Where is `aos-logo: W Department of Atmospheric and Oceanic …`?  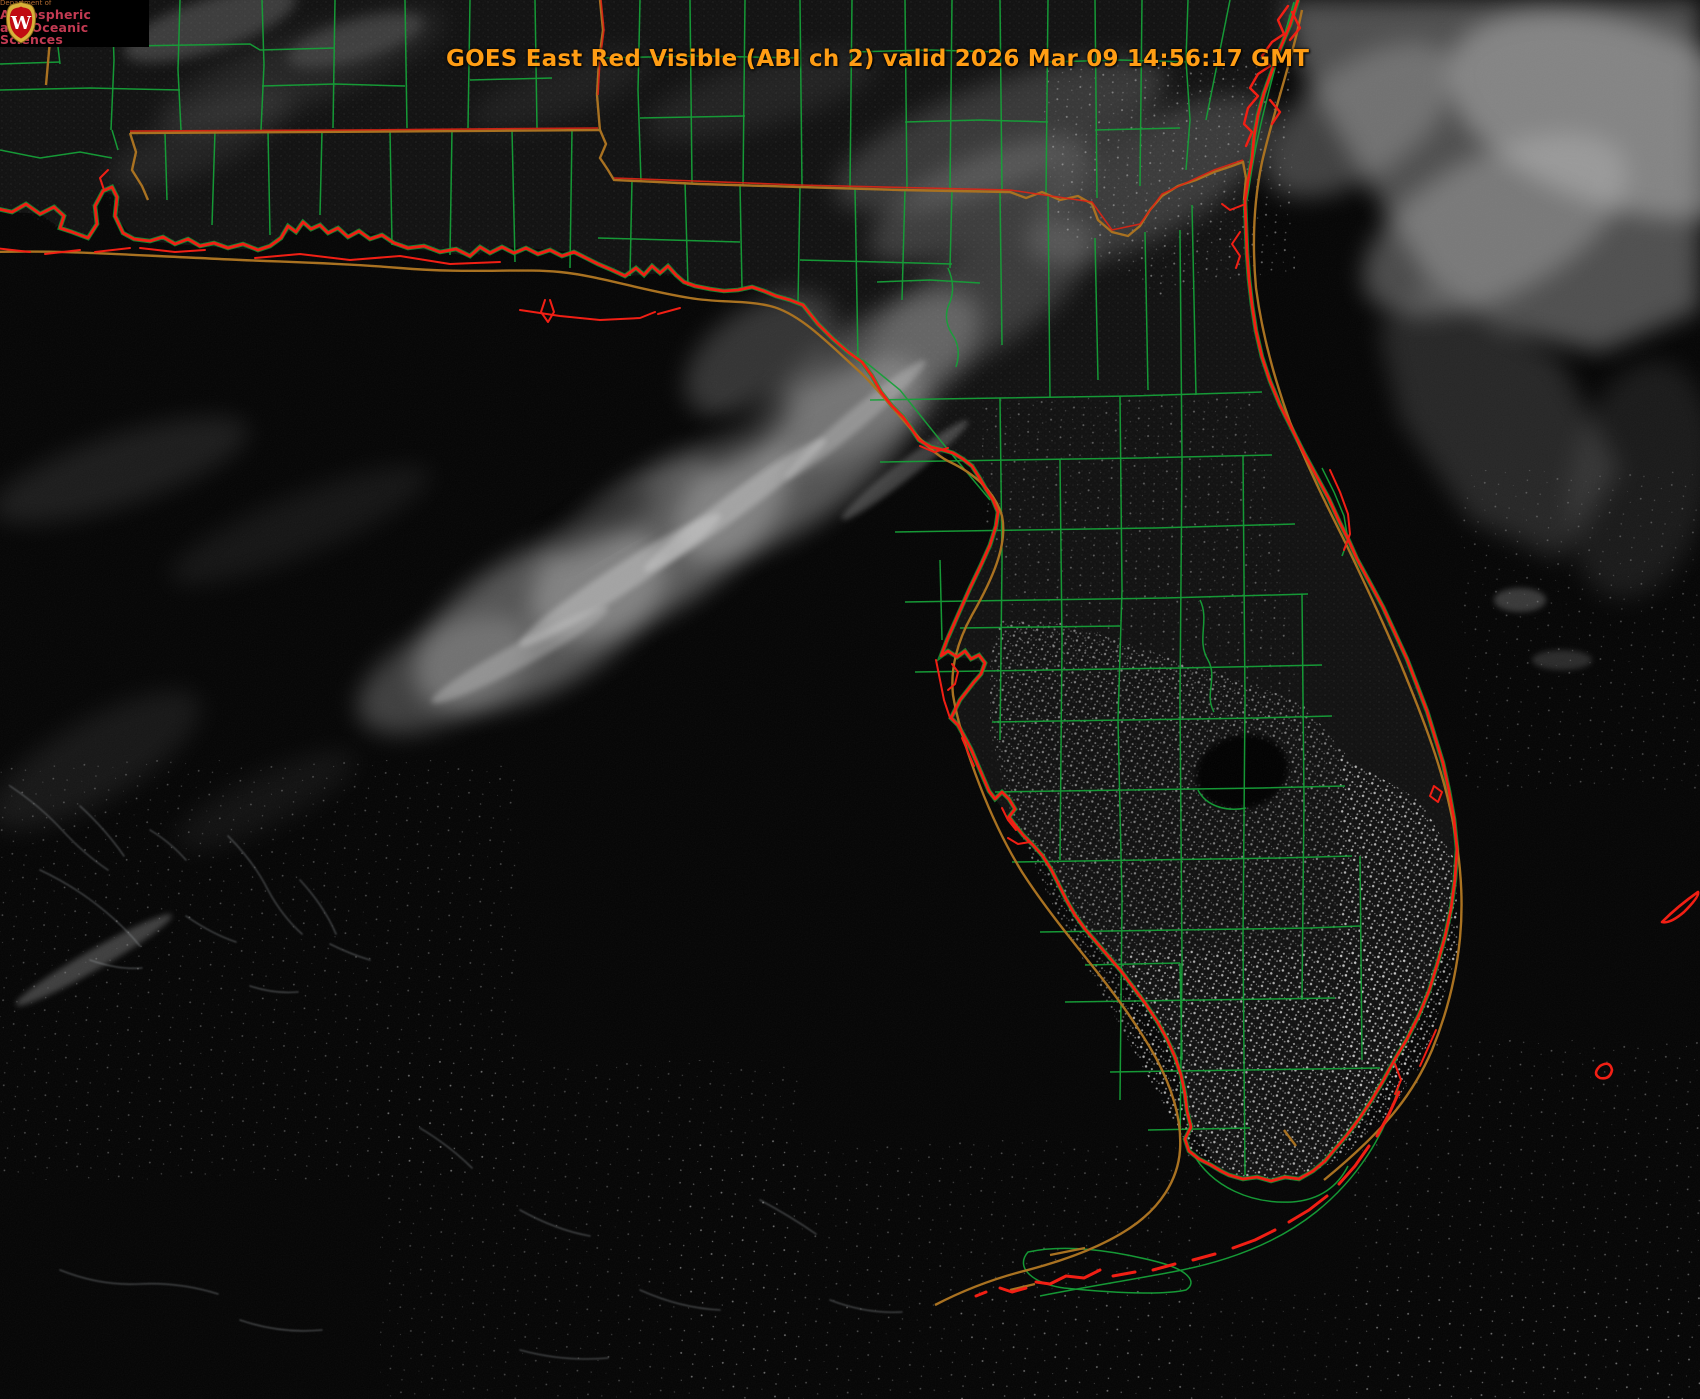 aos-logo: W Department of Atmospheric and Oceanic … is located at coordinates (74, 23).